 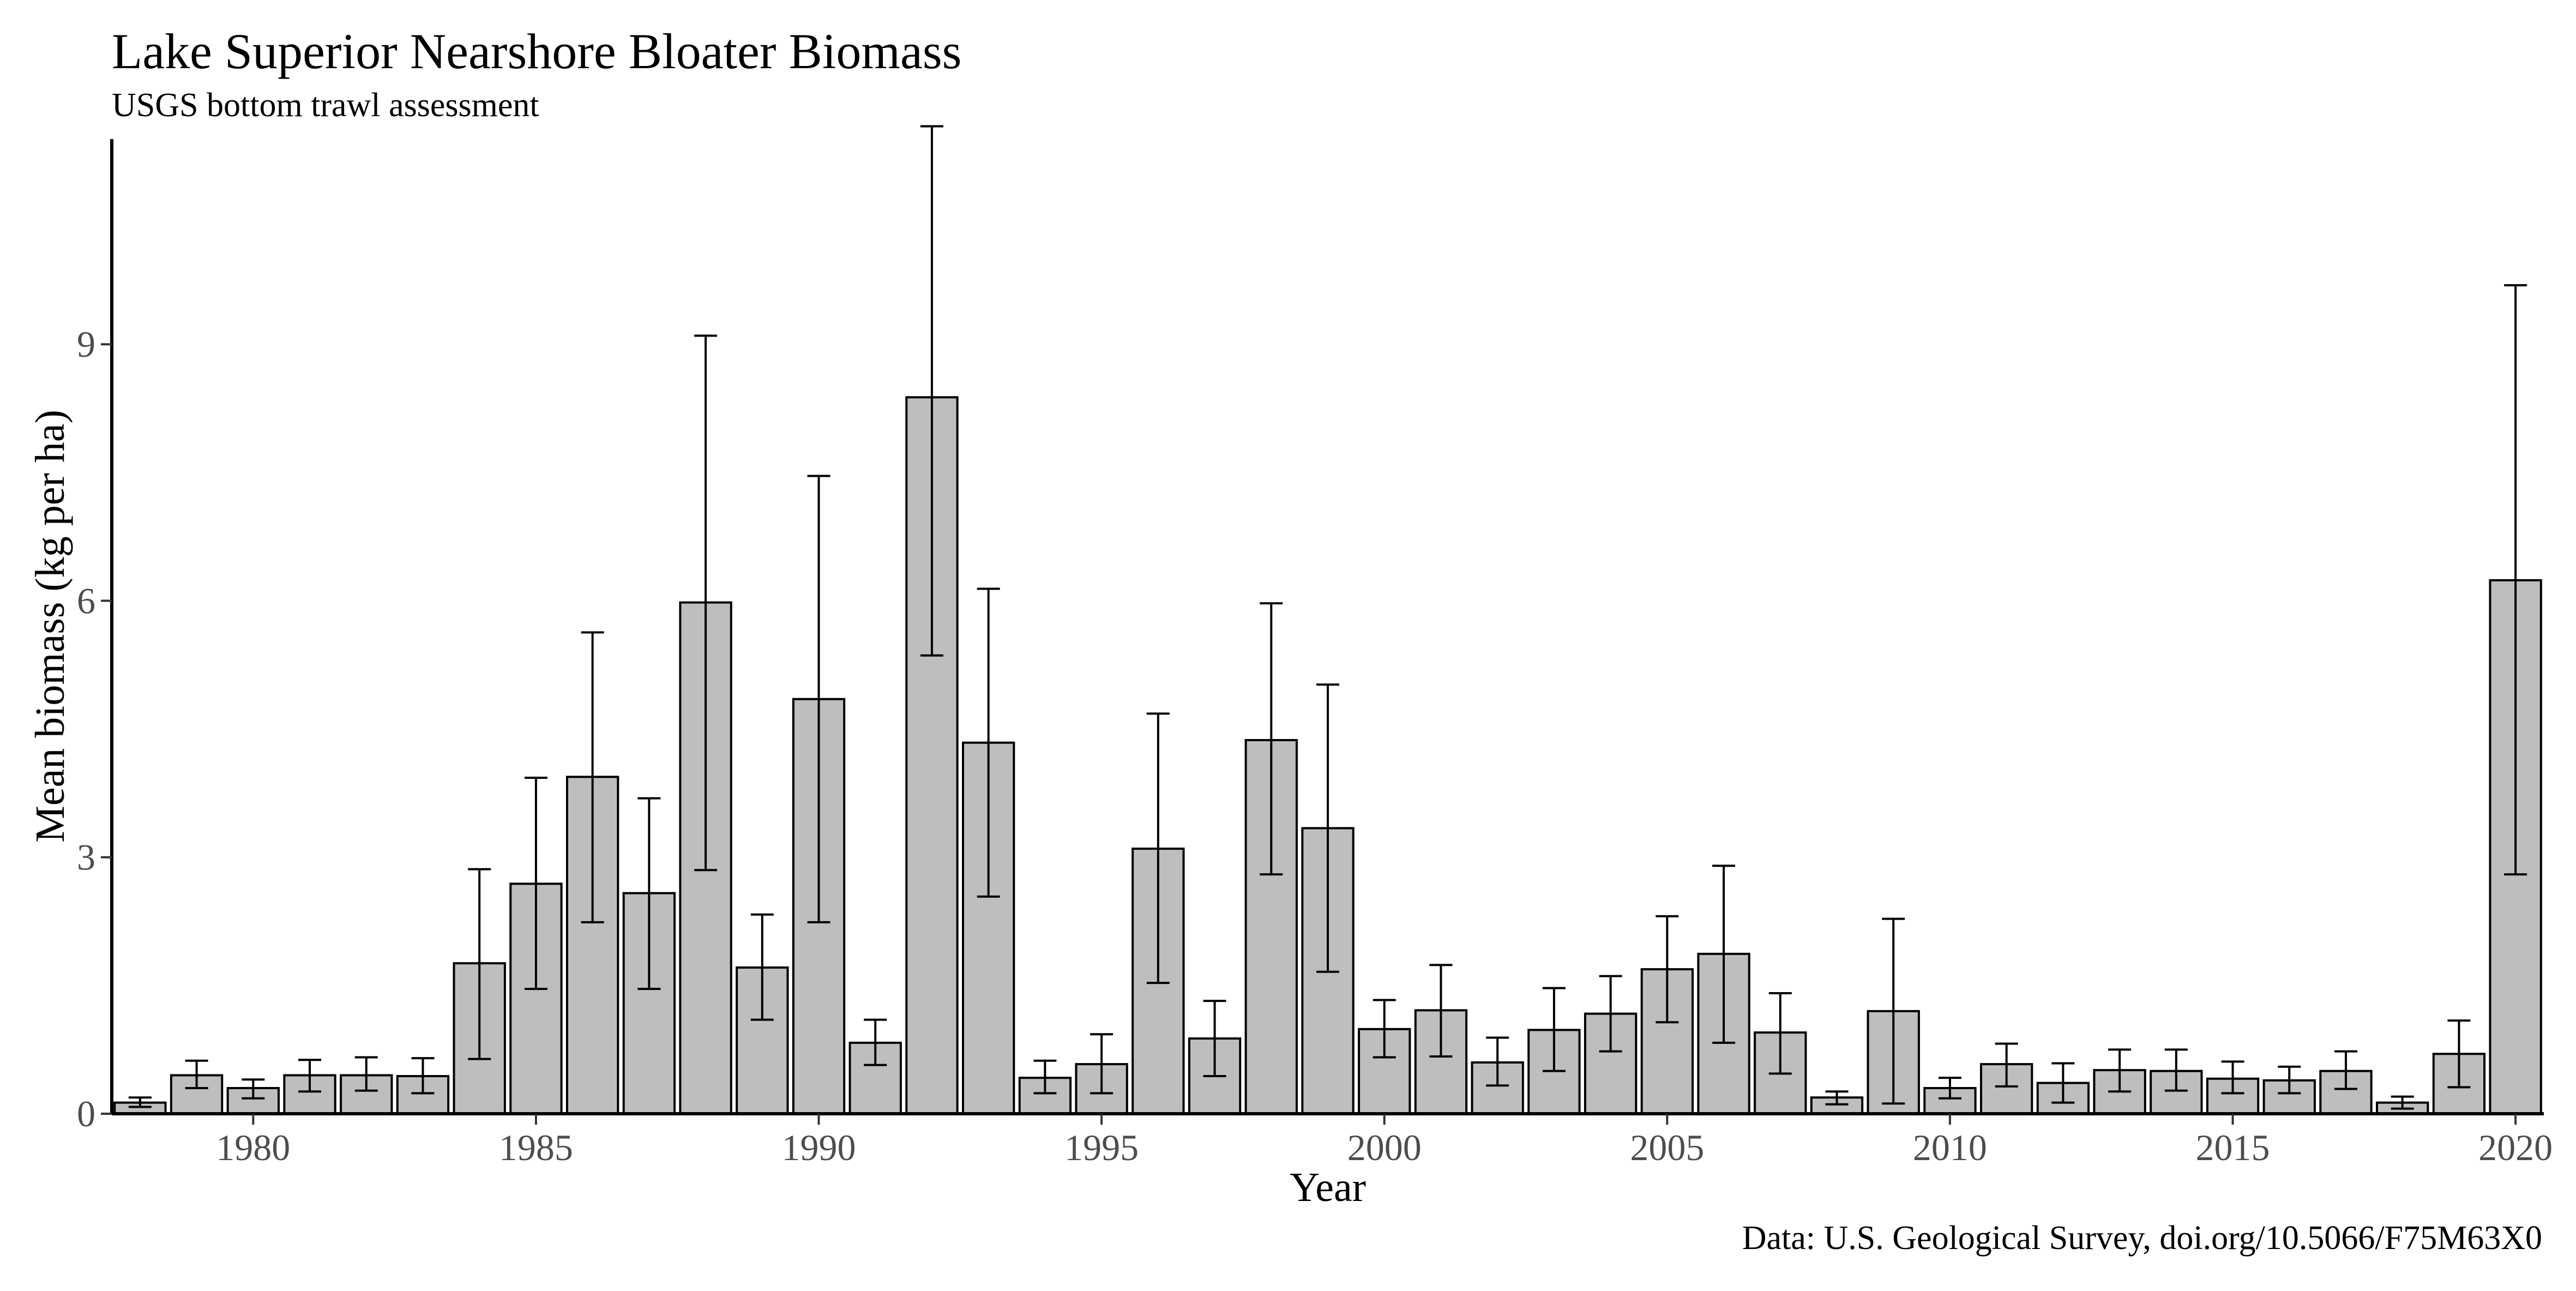 I want to click on x-tick-label: 2005, so click(x=1667, y=1147).